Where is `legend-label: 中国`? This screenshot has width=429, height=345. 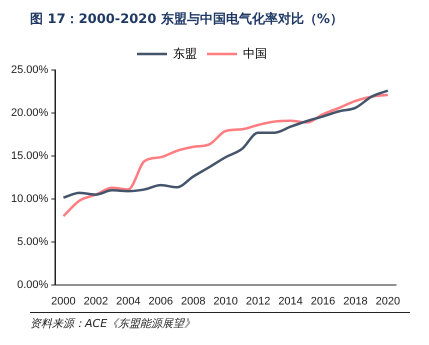
legend-label: 中国 is located at coordinates (255, 53).